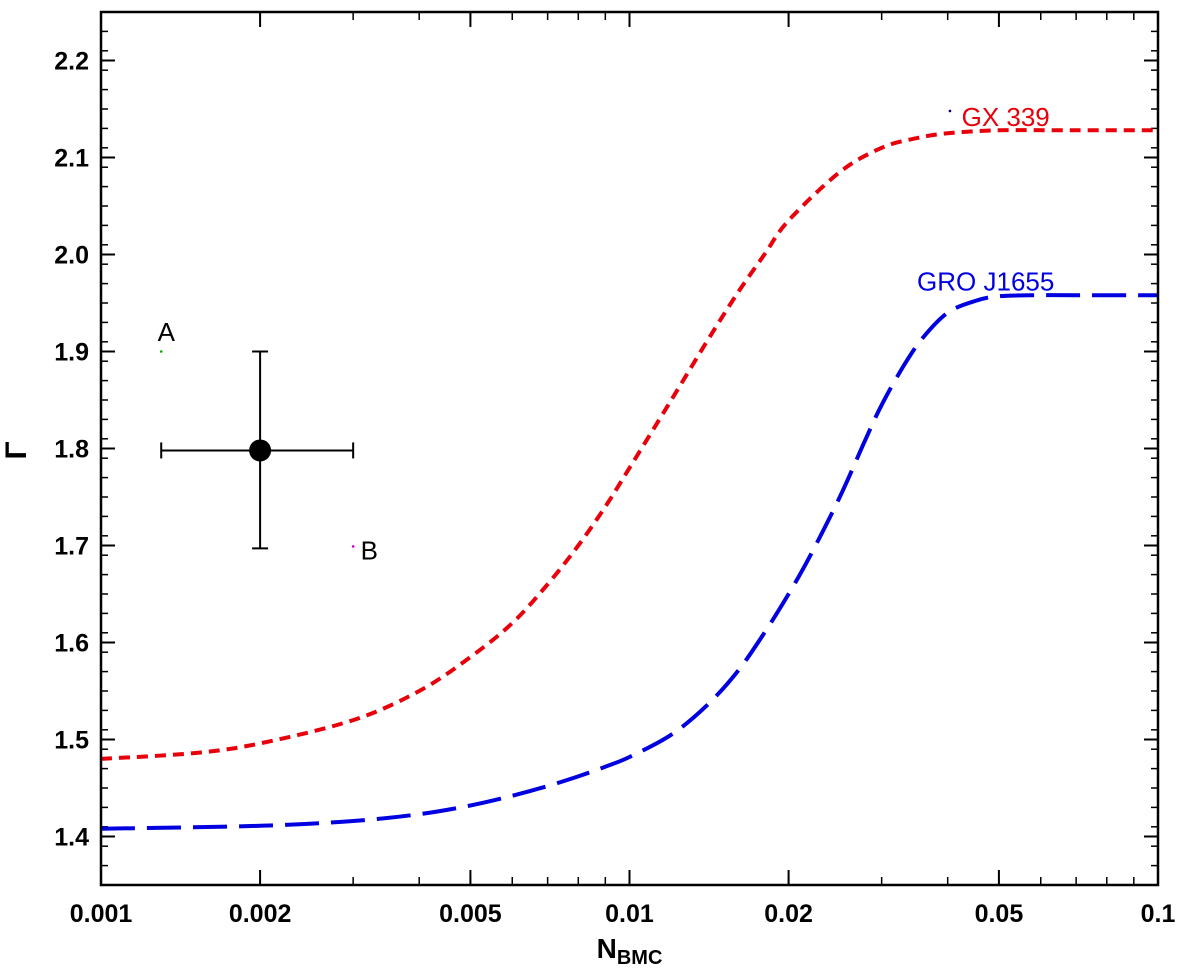  I want to click on x-tick-label: 0.02, so click(788, 914).